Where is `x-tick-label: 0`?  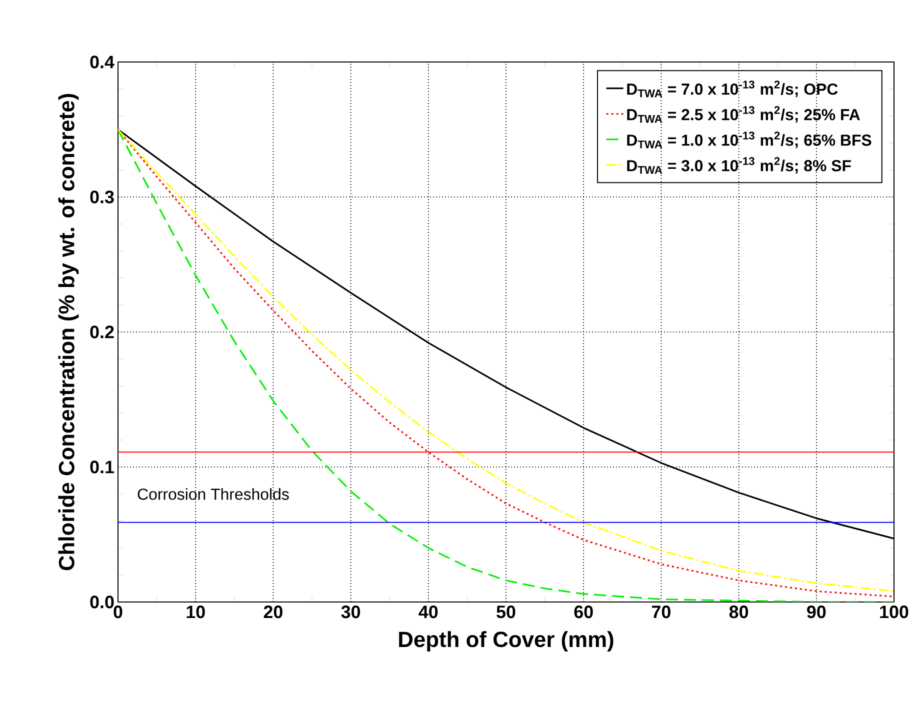
x-tick-label: 0 is located at coordinates (118, 612).